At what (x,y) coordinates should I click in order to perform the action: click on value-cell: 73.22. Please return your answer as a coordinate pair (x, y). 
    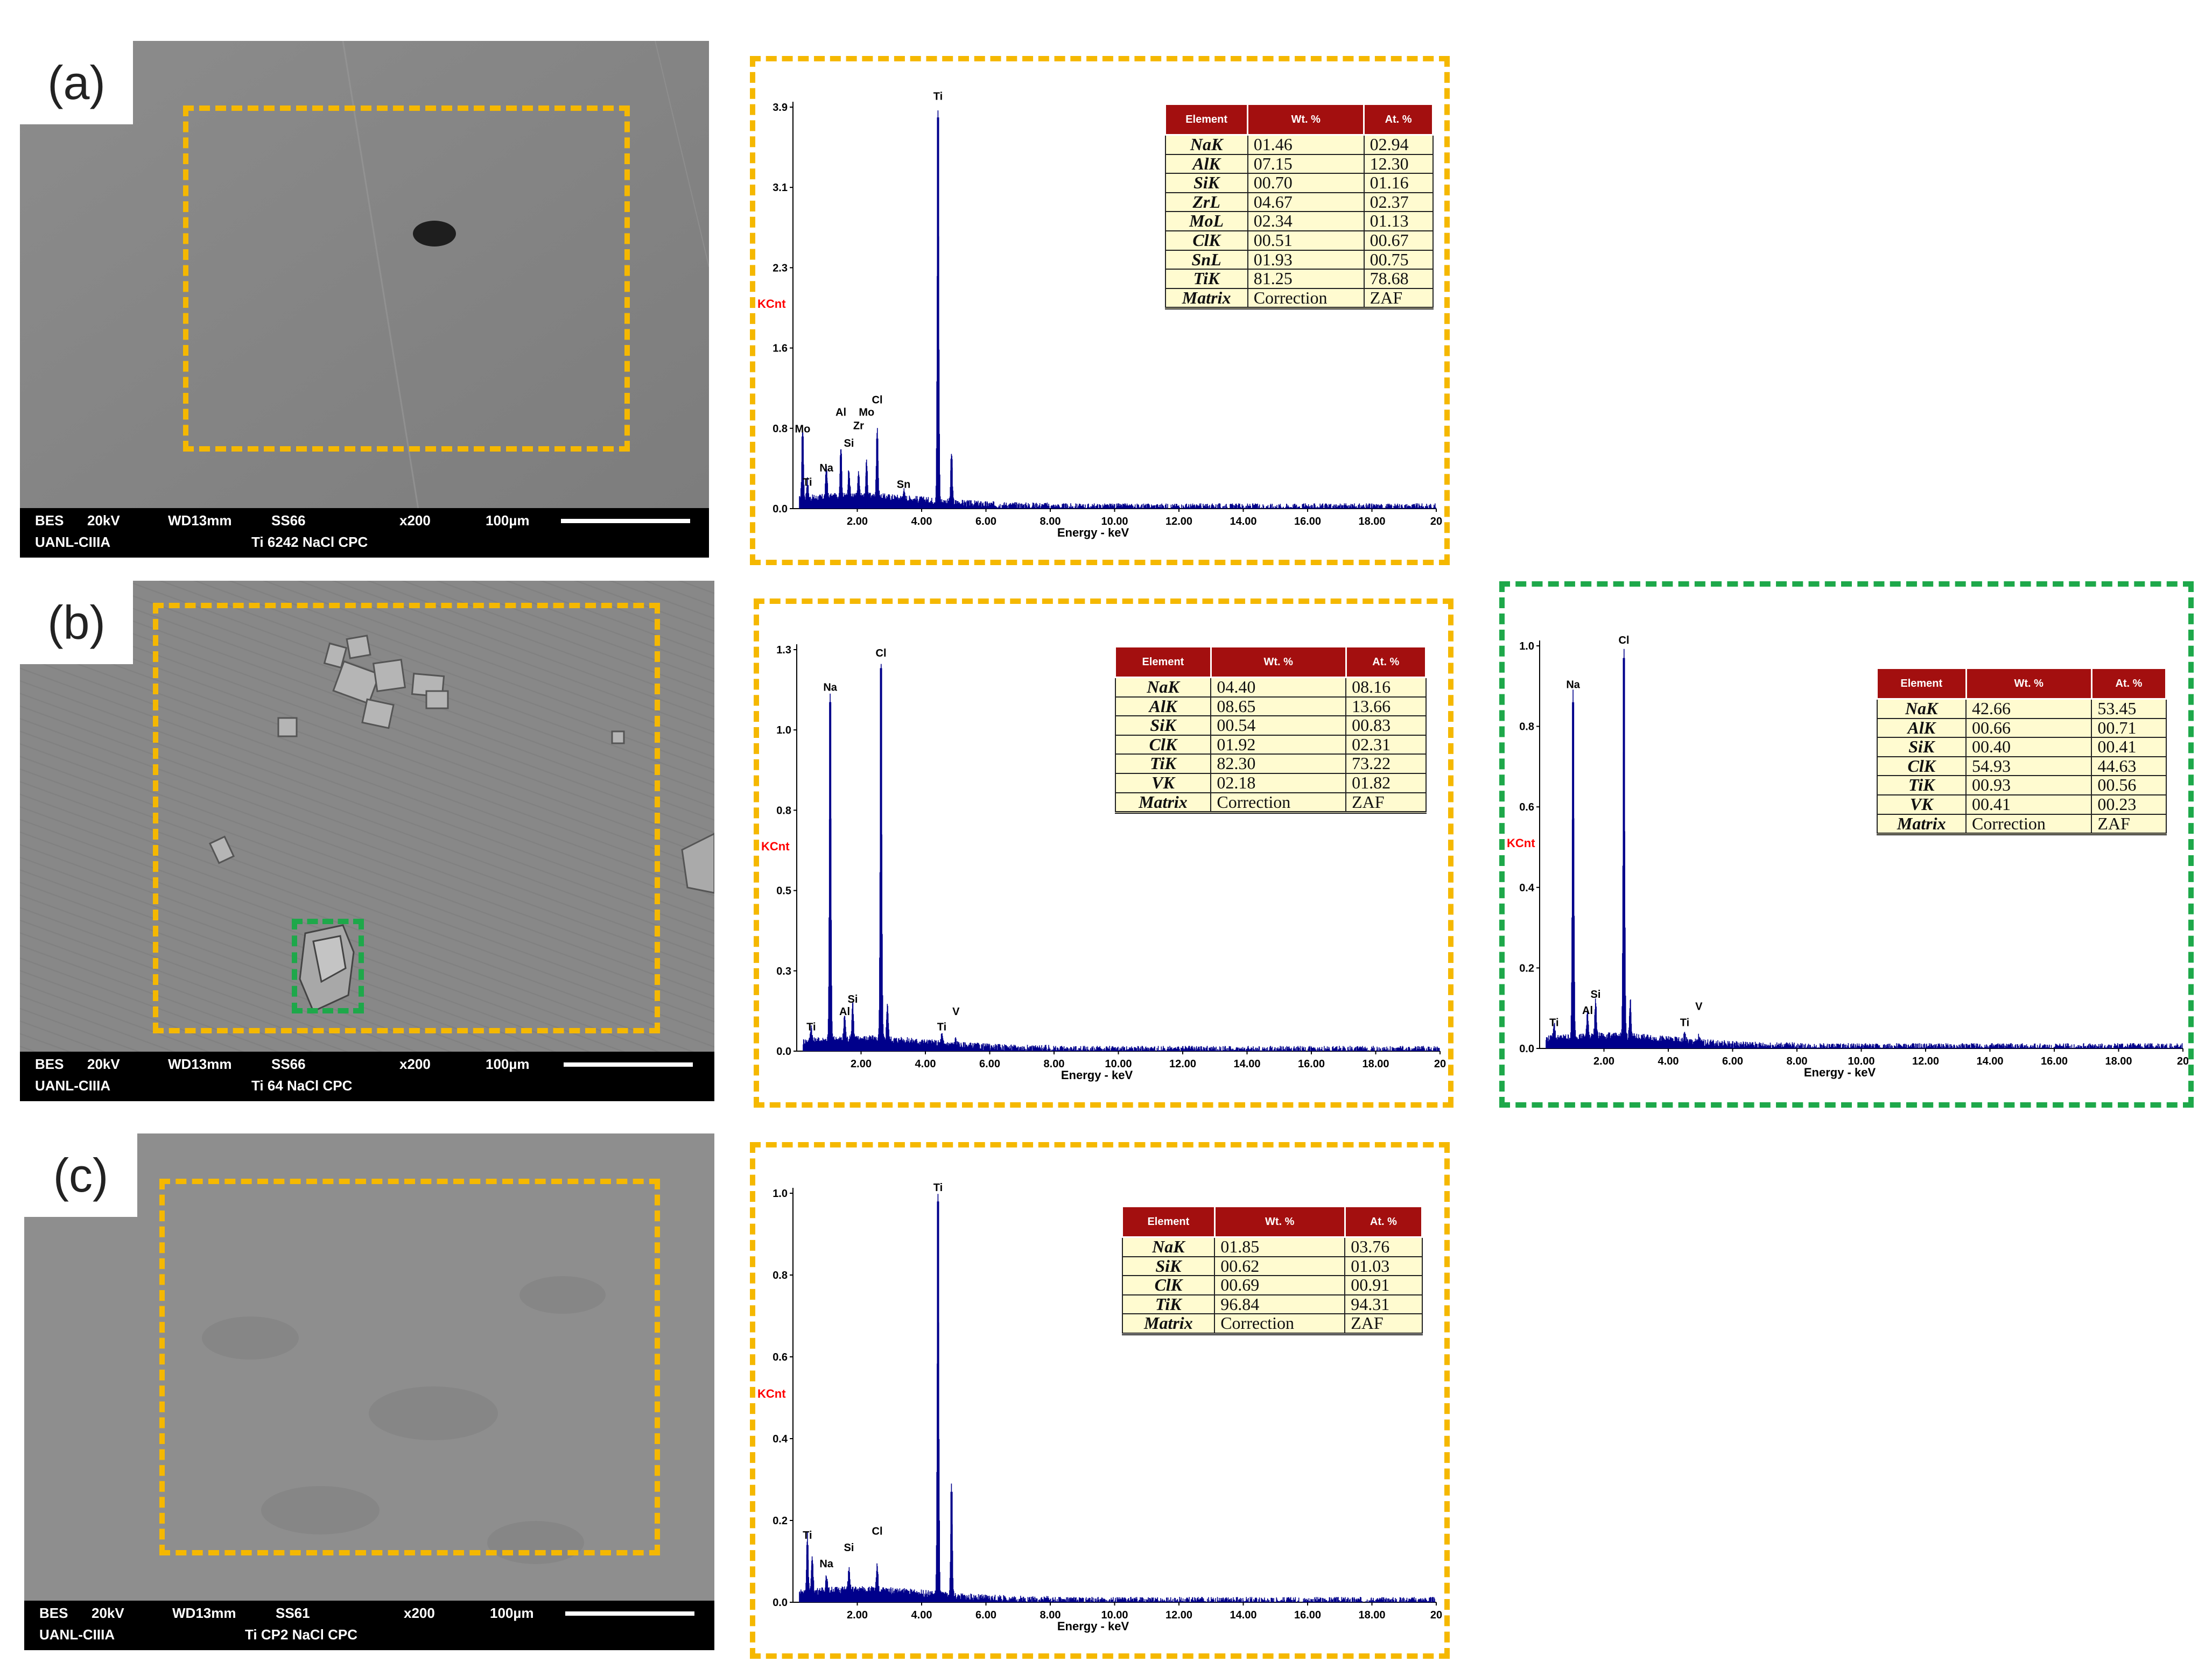
    Looking at the image, I should click on (1386, 764).